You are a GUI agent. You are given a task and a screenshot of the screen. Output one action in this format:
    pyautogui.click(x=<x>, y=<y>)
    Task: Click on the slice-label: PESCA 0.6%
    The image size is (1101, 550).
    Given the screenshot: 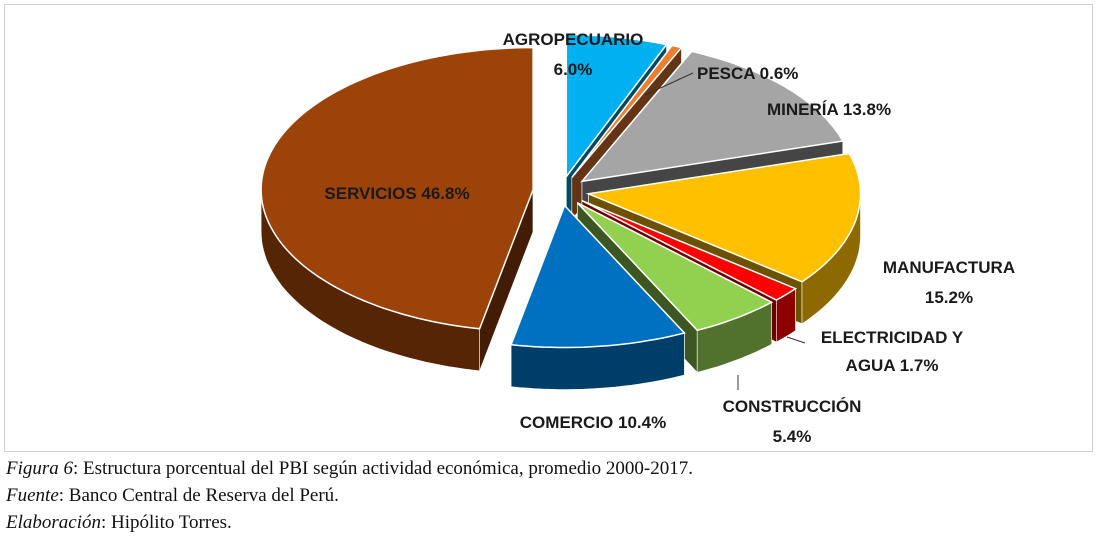 What is the action you would take?
    pyautogui.click(x=747, y=73)
    